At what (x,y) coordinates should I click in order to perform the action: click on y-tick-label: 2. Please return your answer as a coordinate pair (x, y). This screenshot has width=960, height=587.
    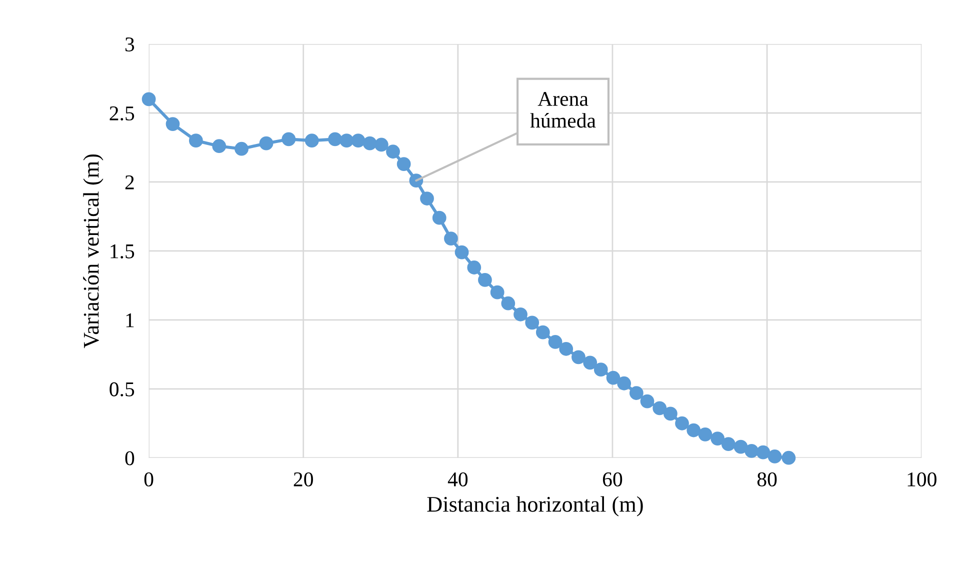
    Looking at the image, I should click on (129, 182).